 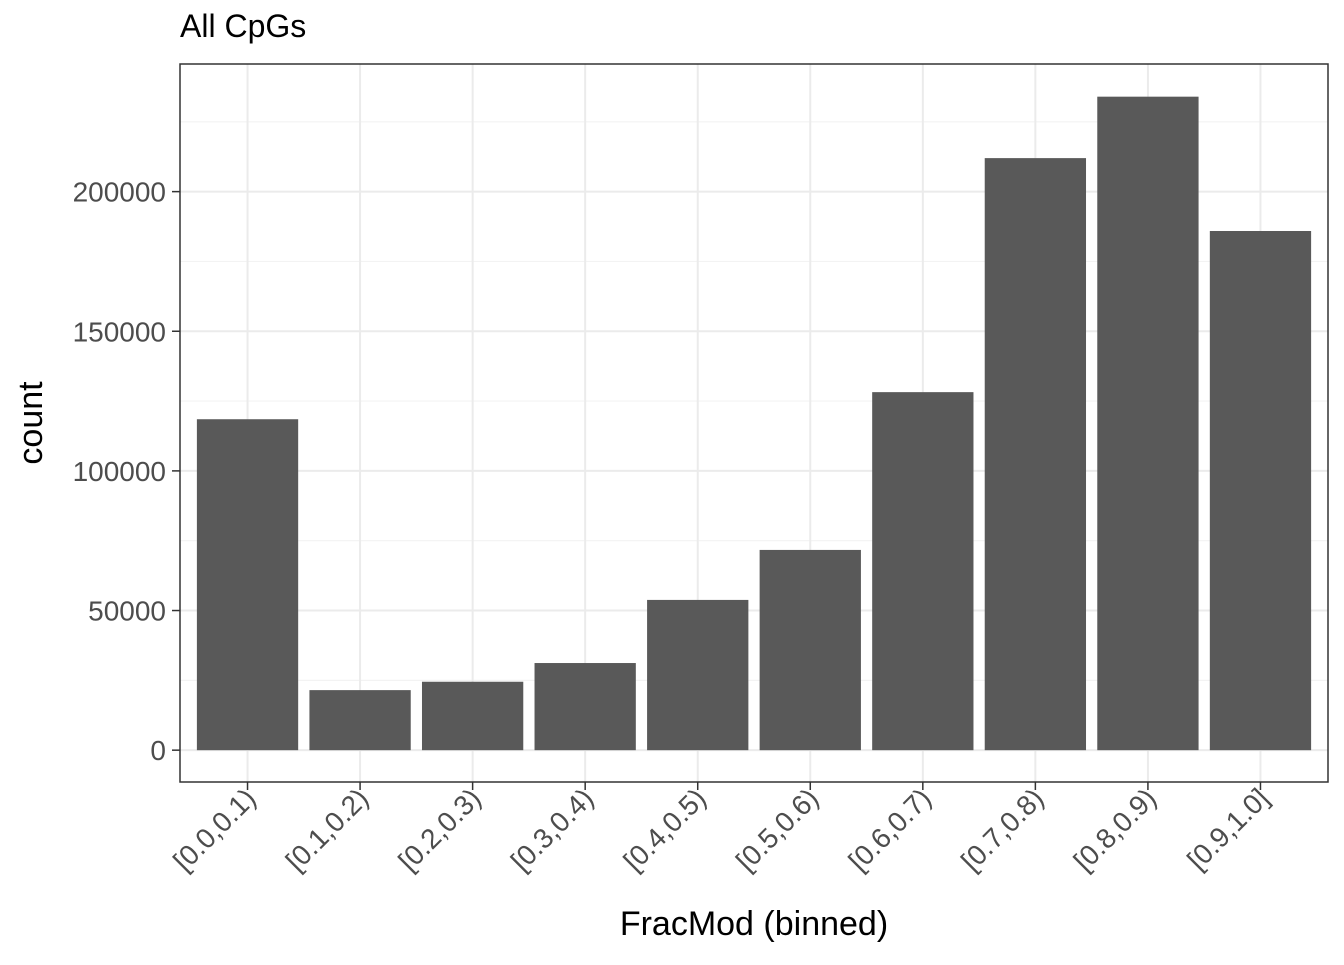 I want to click on y-tick-label: 50000, so click(x=127, y=611).